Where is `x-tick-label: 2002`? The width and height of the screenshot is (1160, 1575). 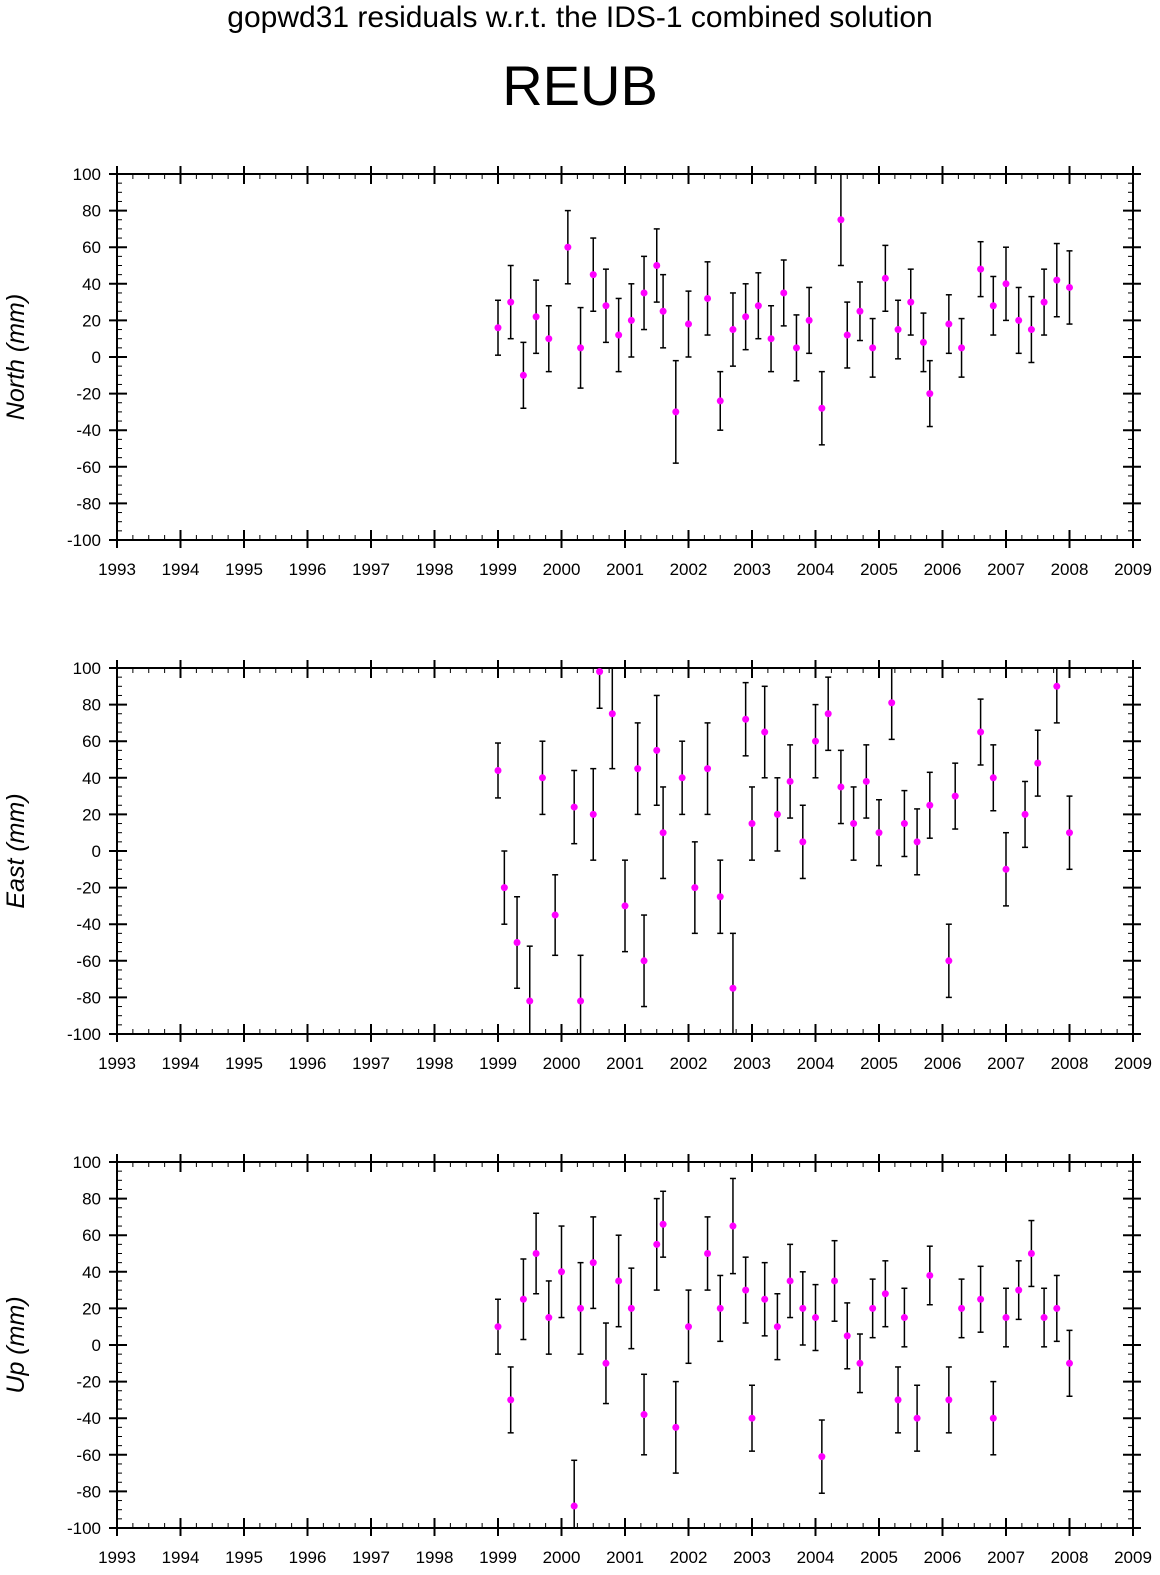 x-tick-label: 2002 is located at coordinates (689, 1557).